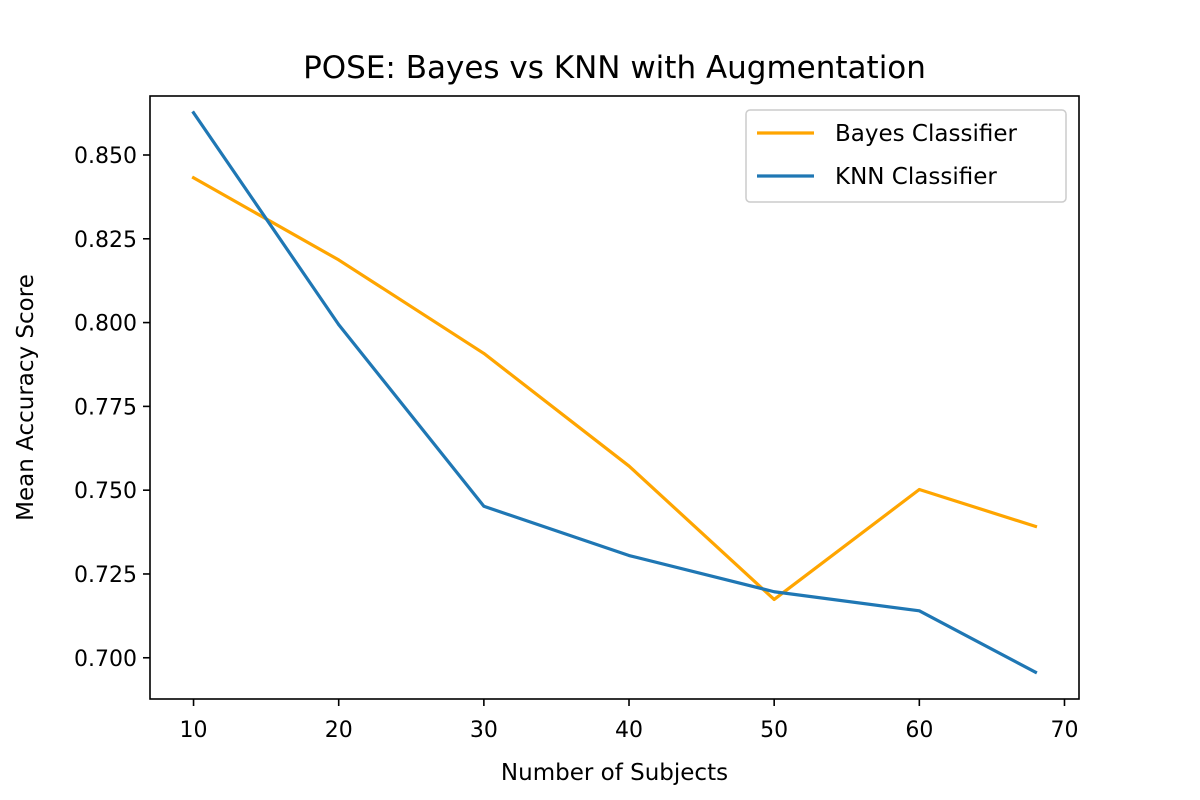 This screenshot has height=800, width=1200. I want to click on x-tick-label: 30, so click(484, 730).